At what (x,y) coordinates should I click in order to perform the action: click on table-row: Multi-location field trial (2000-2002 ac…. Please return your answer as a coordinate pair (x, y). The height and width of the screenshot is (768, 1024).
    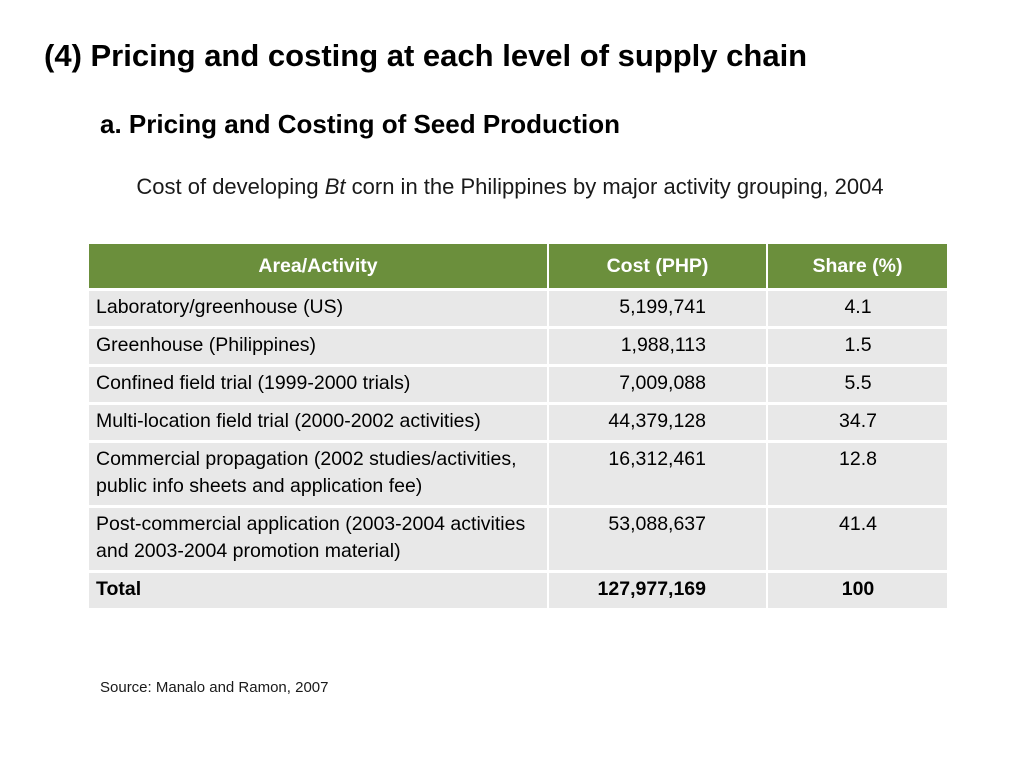
    Looking at the image, I should click on (518, 422).